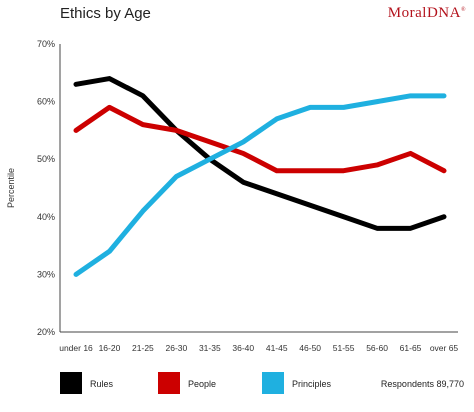  Describe the element at coordinates (110, 348) in the screenshot. I see `x-tick-label: 16-20` at that location.